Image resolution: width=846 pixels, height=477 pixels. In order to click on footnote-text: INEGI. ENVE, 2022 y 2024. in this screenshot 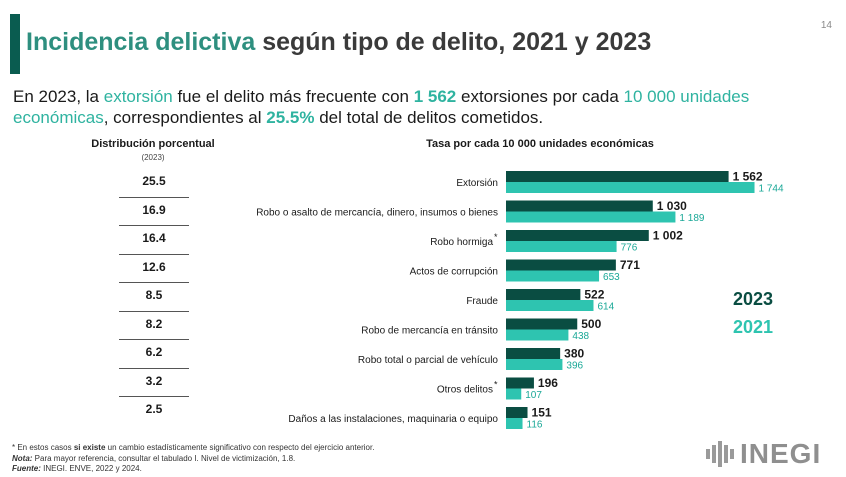, I will do `click(91, 468)`.